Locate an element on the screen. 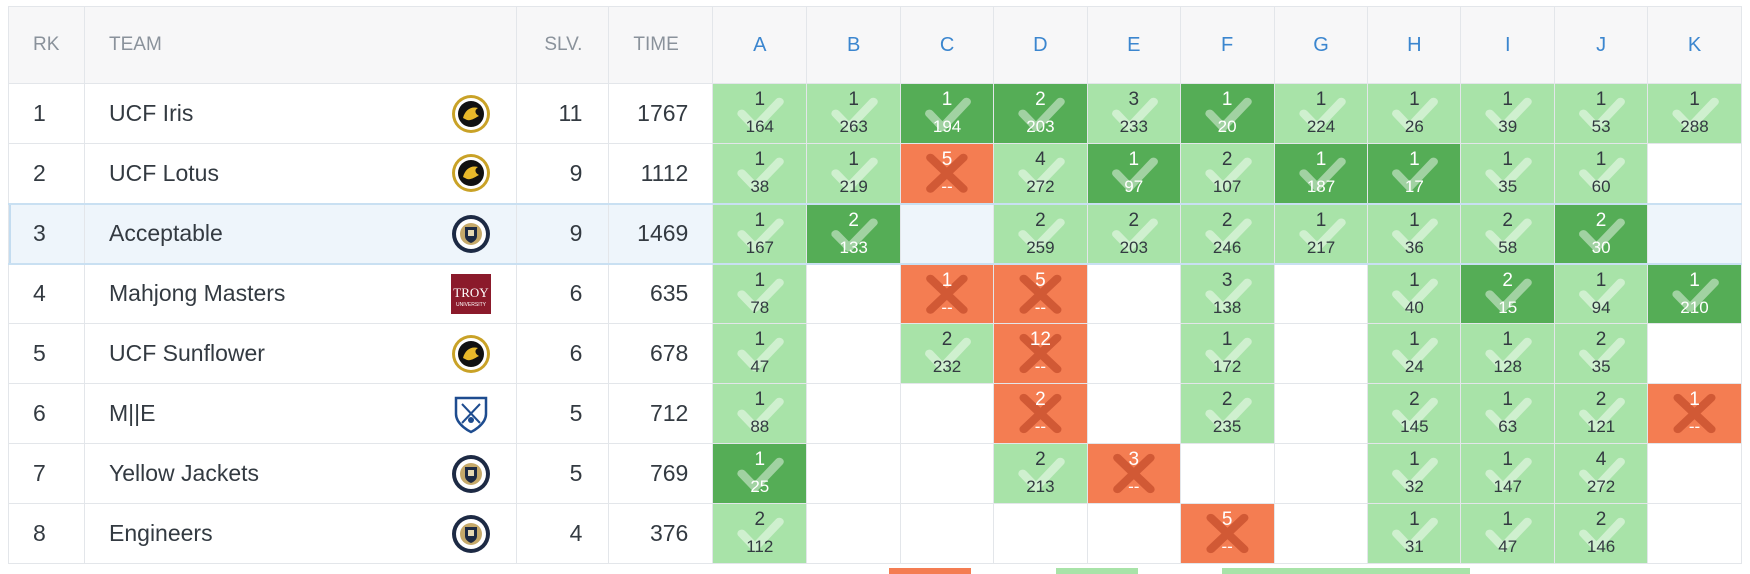 The height and width of the screenshot is (574, 1750). problem-cell-h: 1 24 is located at coordinates (1414, 353).